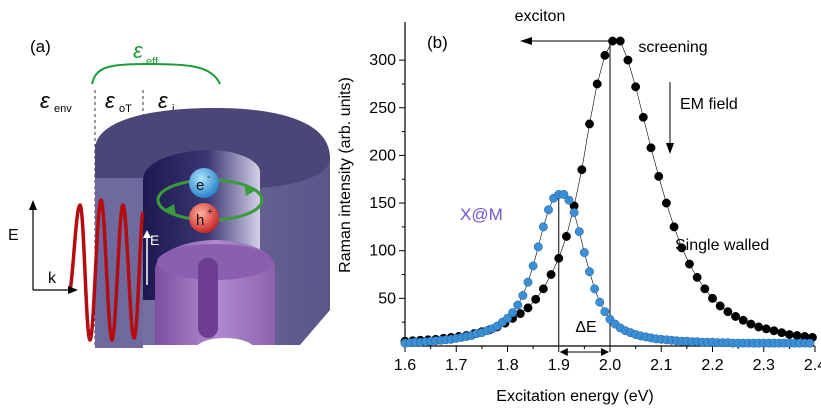 The image size is (821, 410). Describe the element at coordinates (507, 365) in the screenshot. I see `x-tick-label: 1.8` at that location.